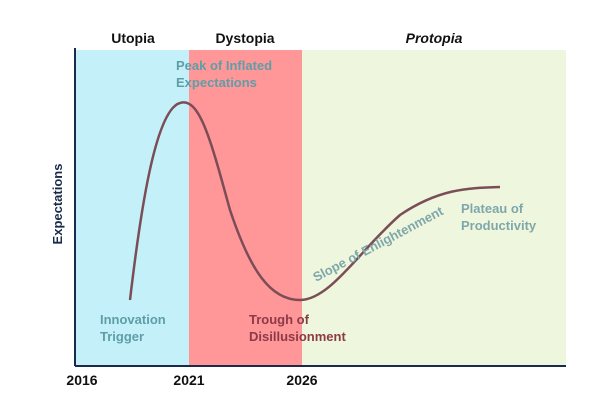  I want to click on phase-label-trough-of-disillusionment: Trough of Disillusionment, so click(297, 328).